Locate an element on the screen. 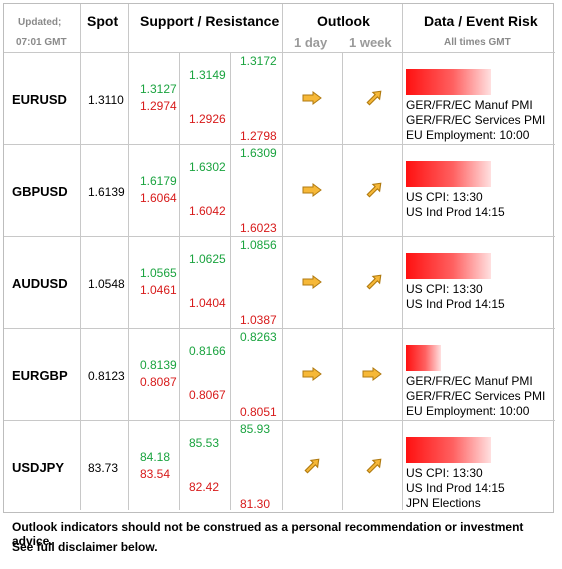 The image size is (562, 569). resistance-level-2: 1.0404 is located at coordinates (207, 303).